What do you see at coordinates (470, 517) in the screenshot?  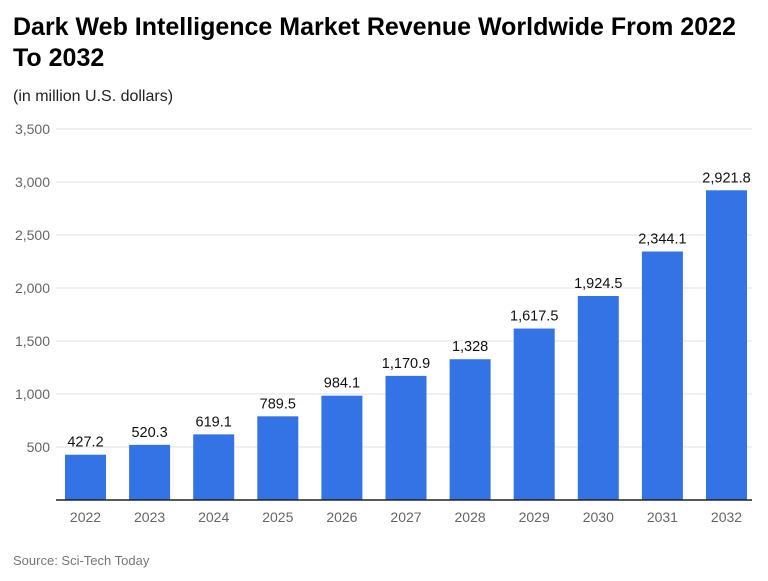 I see `x-tick-label: 2028` at bounding box center [470, 517].